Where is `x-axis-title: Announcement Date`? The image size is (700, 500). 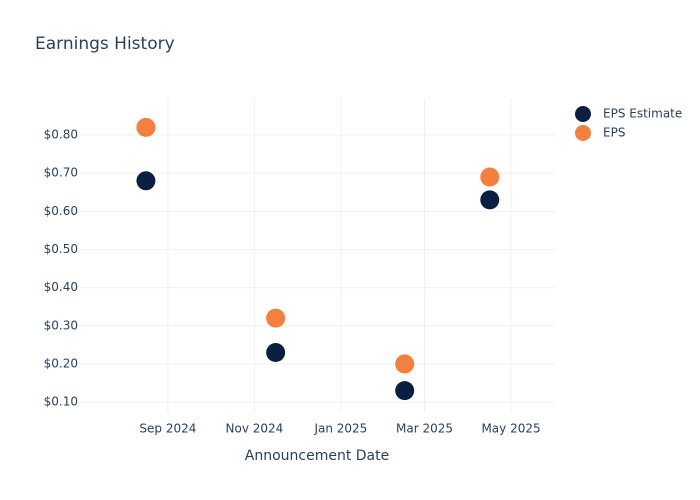
x-axis-title: Announcement Date is located at coordinates (317, 456).